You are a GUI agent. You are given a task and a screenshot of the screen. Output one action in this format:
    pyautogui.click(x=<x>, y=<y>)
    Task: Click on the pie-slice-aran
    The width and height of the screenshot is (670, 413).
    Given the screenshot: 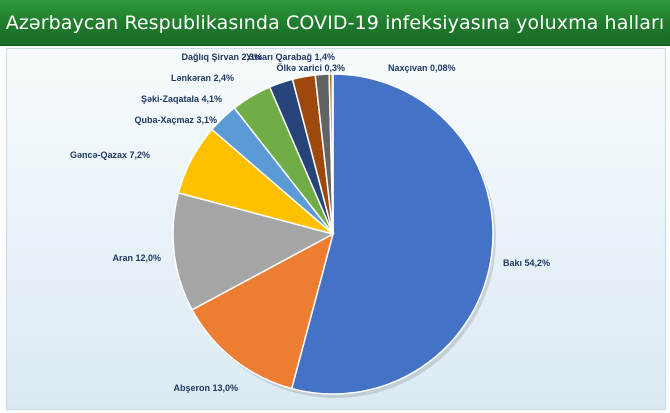 What is the action you would take?
    pyautogui.click(x=254, y=251)
    